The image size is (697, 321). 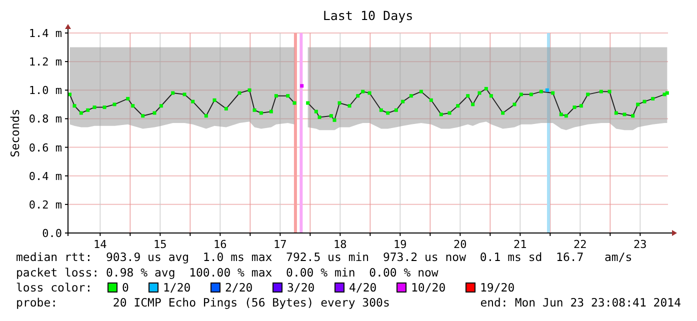 I want to click on text: packet loss: 0.98 % avg 100.00 % max 0.00 % min 0.00 % now, so click(x=227, y=273).